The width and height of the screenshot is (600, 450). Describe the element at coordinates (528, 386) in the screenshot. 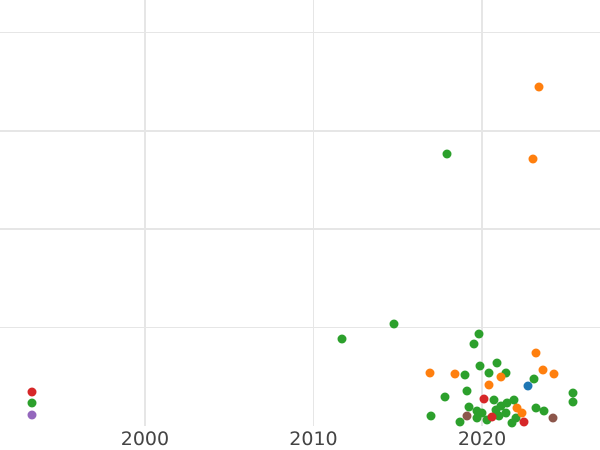

I see `scatter-point-blue` at that location.